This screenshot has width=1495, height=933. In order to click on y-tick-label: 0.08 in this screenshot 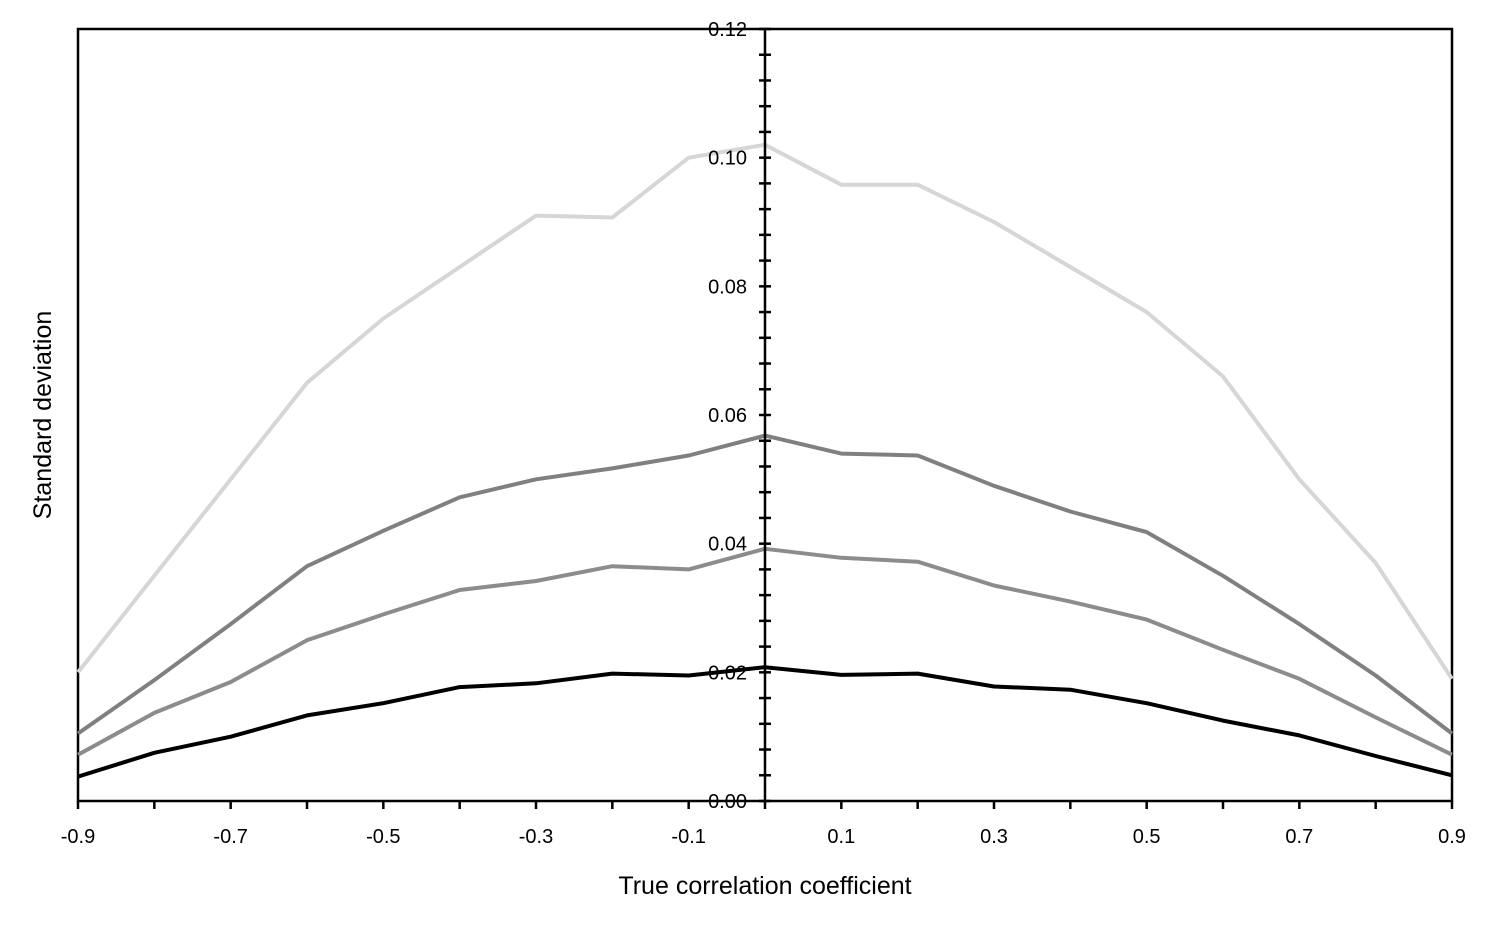, I will do `click(727, 287)`.